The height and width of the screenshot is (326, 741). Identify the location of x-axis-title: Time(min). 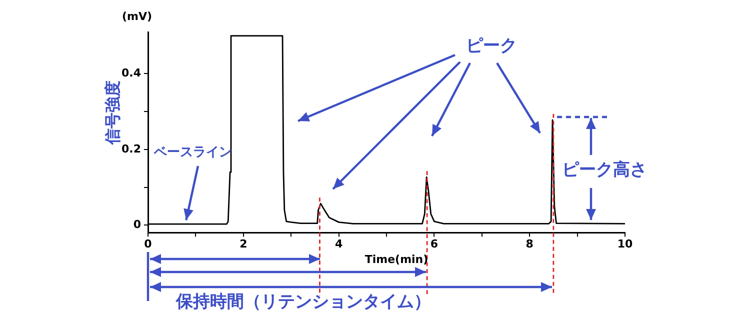
(396, 259).